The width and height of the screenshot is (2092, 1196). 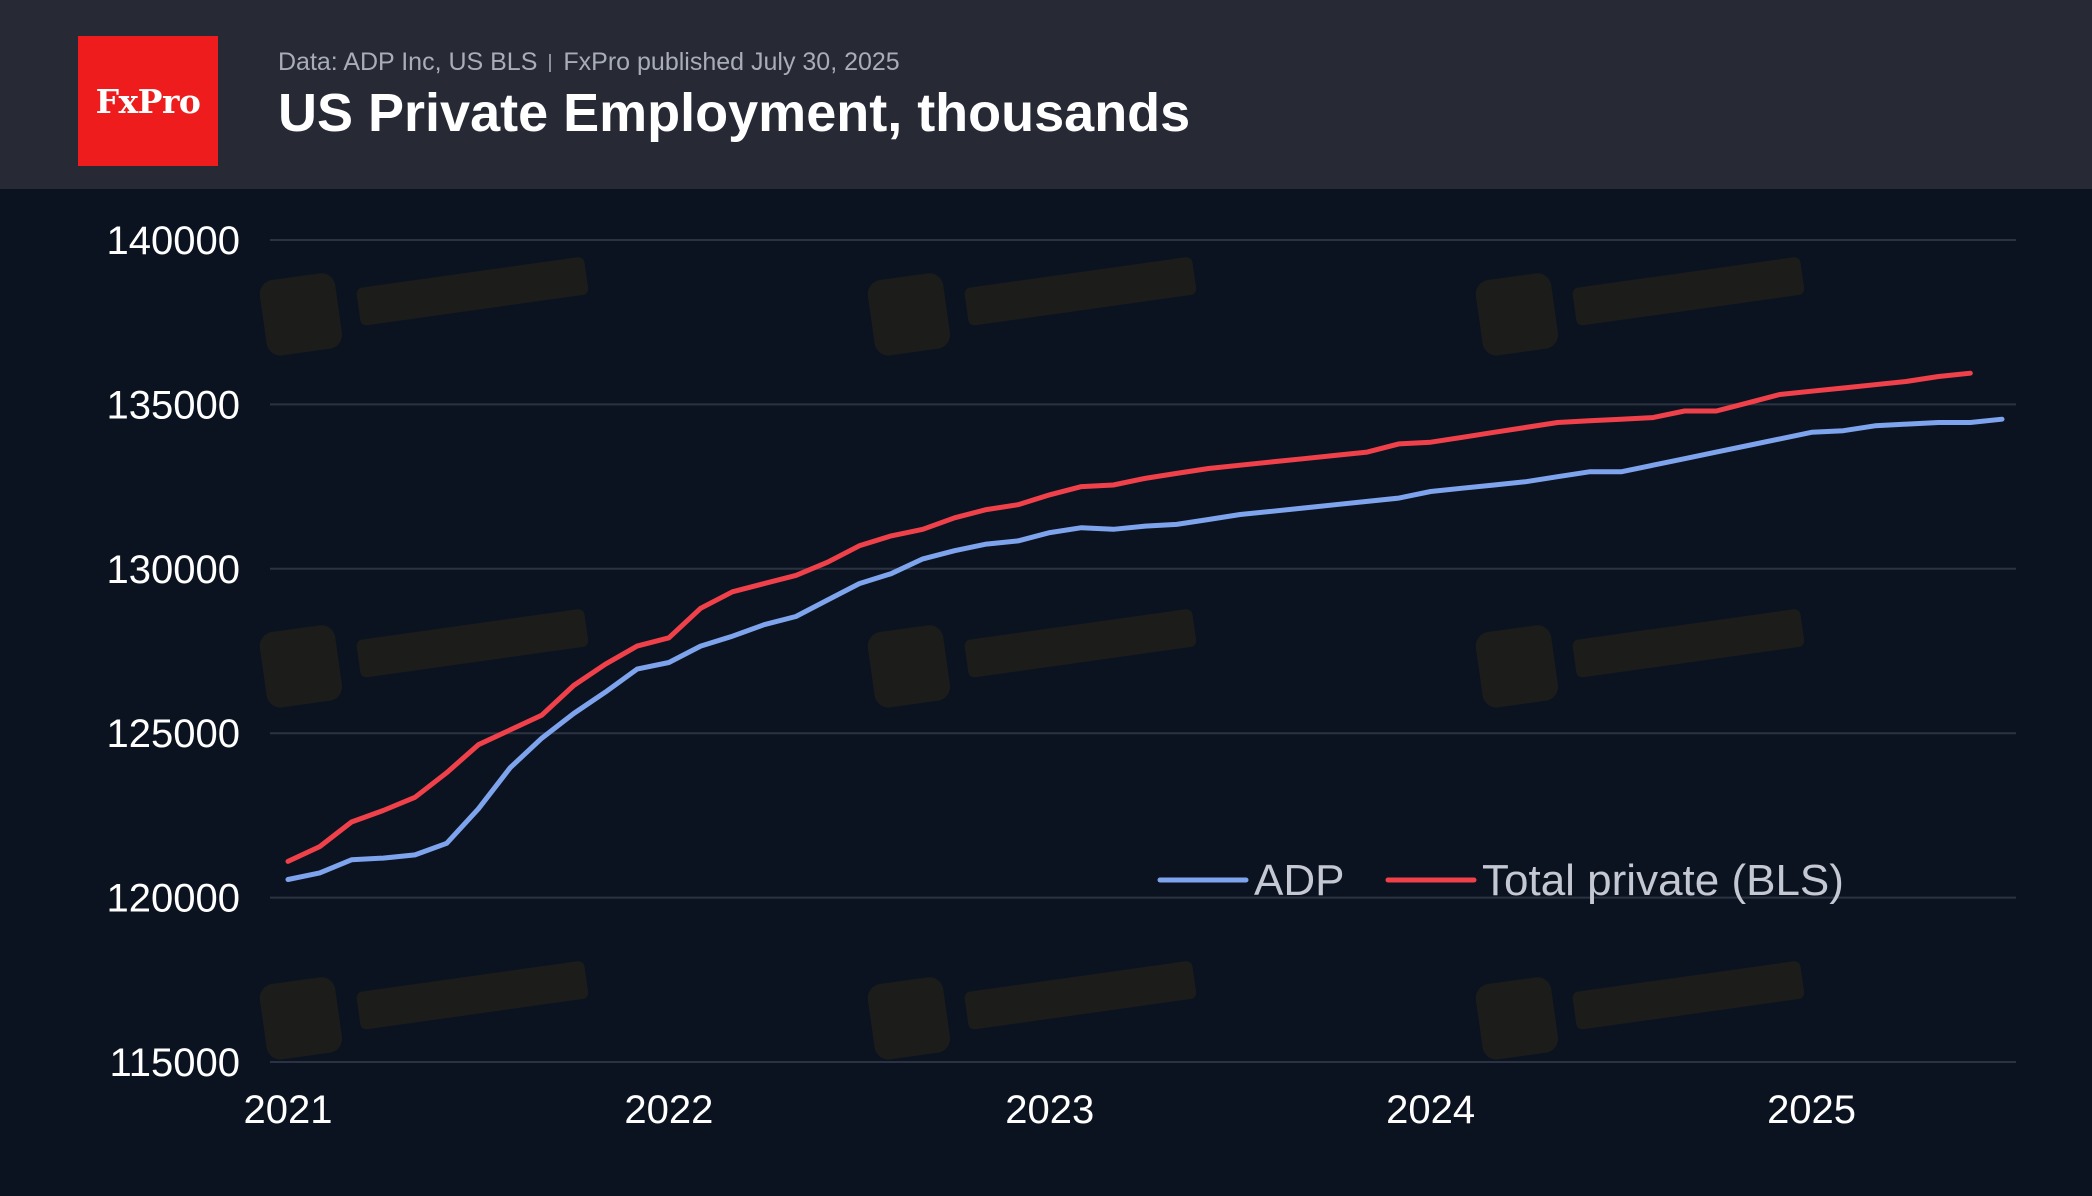 I want to click on y-axis-ticks: 115000 120000 125000 130000 135000 140000, so click(x=173, y=652).